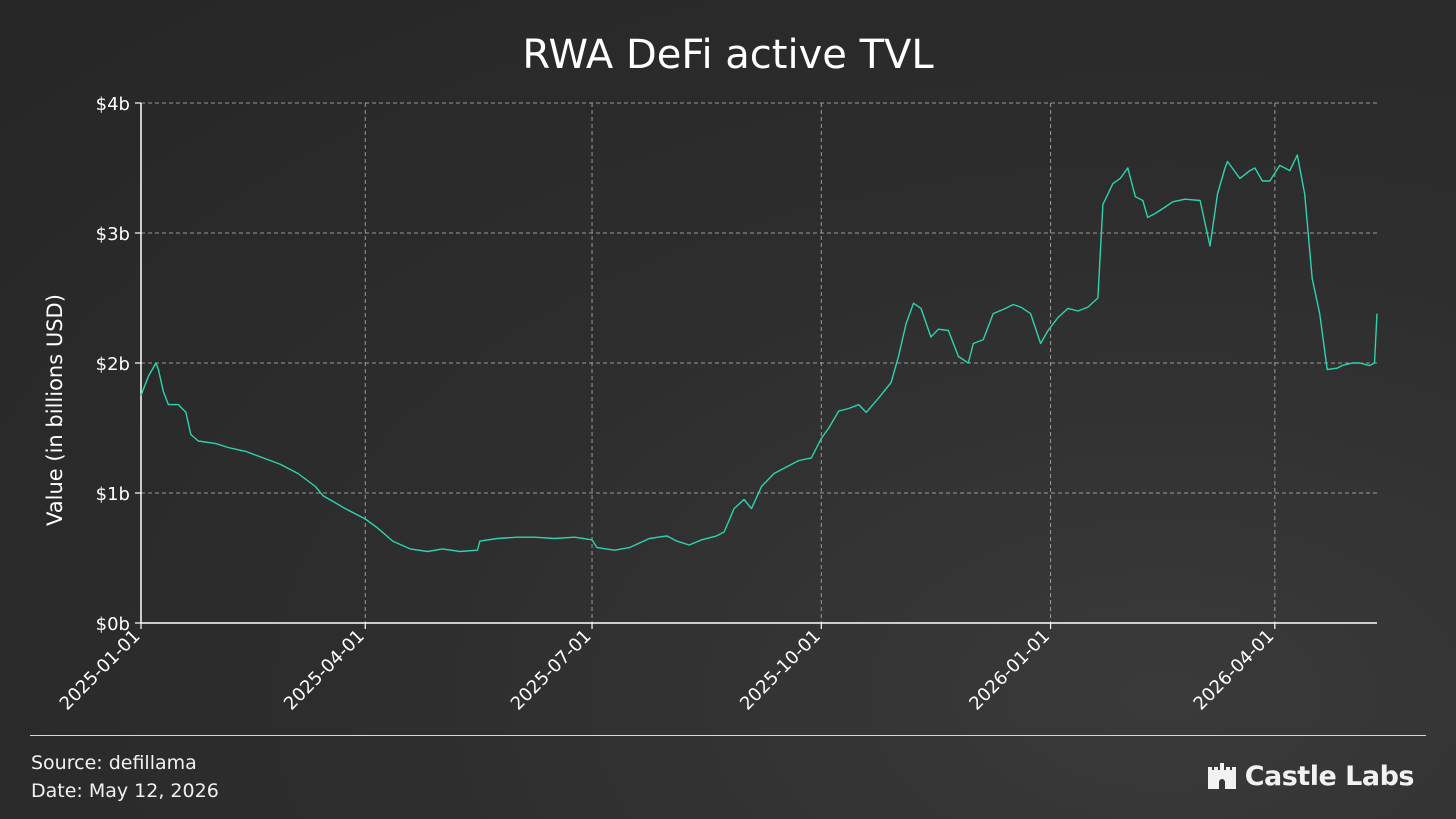 Image resolution: width=1456 pixels, height=819 pixels. Describe the element at coordinates (551, 670) in the screenshot. I see `x-tick-label: 2025-07-01` at that location.